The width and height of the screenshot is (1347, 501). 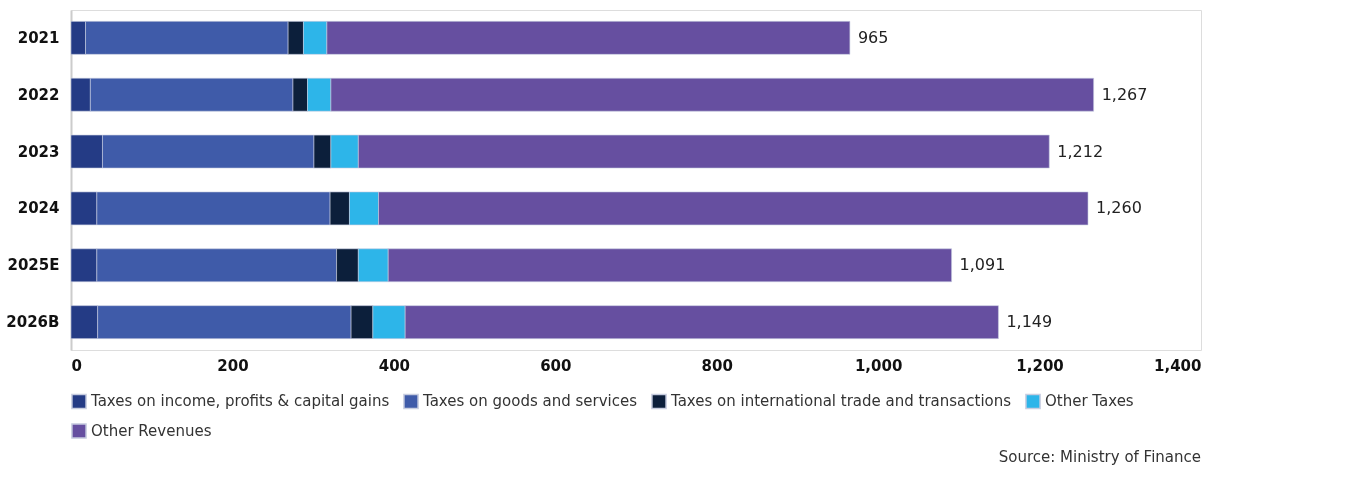 What do you see at coordinates (38, 151) in the screenshot?
I see `y-tick-label: 2023` at bounding box center [38, 151].